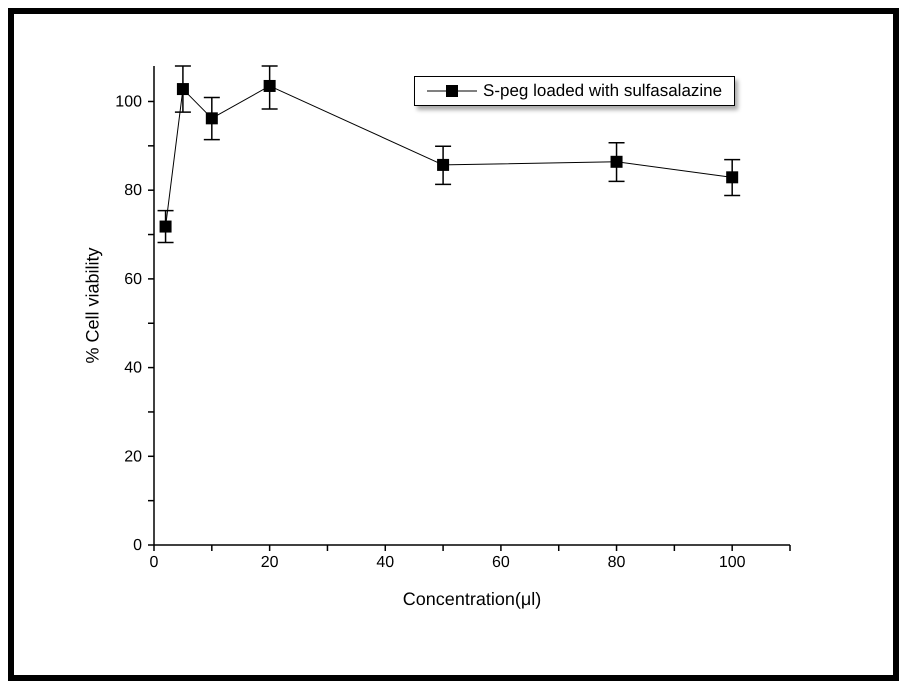  What do you see at coordinates (133, 368) in the screenshot?
I see `y-tick-label: 40` at bounding box center [133, 368].